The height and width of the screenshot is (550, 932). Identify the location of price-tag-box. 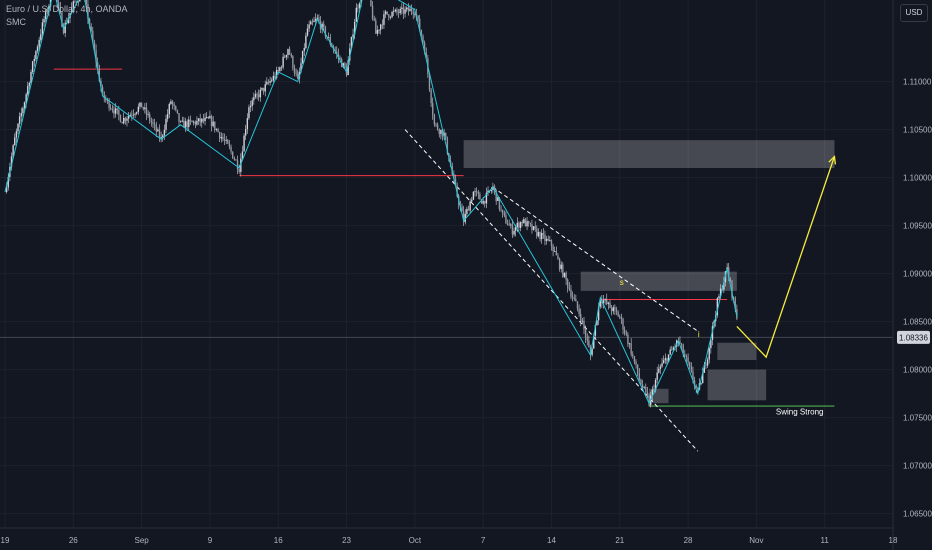
(913, 337).